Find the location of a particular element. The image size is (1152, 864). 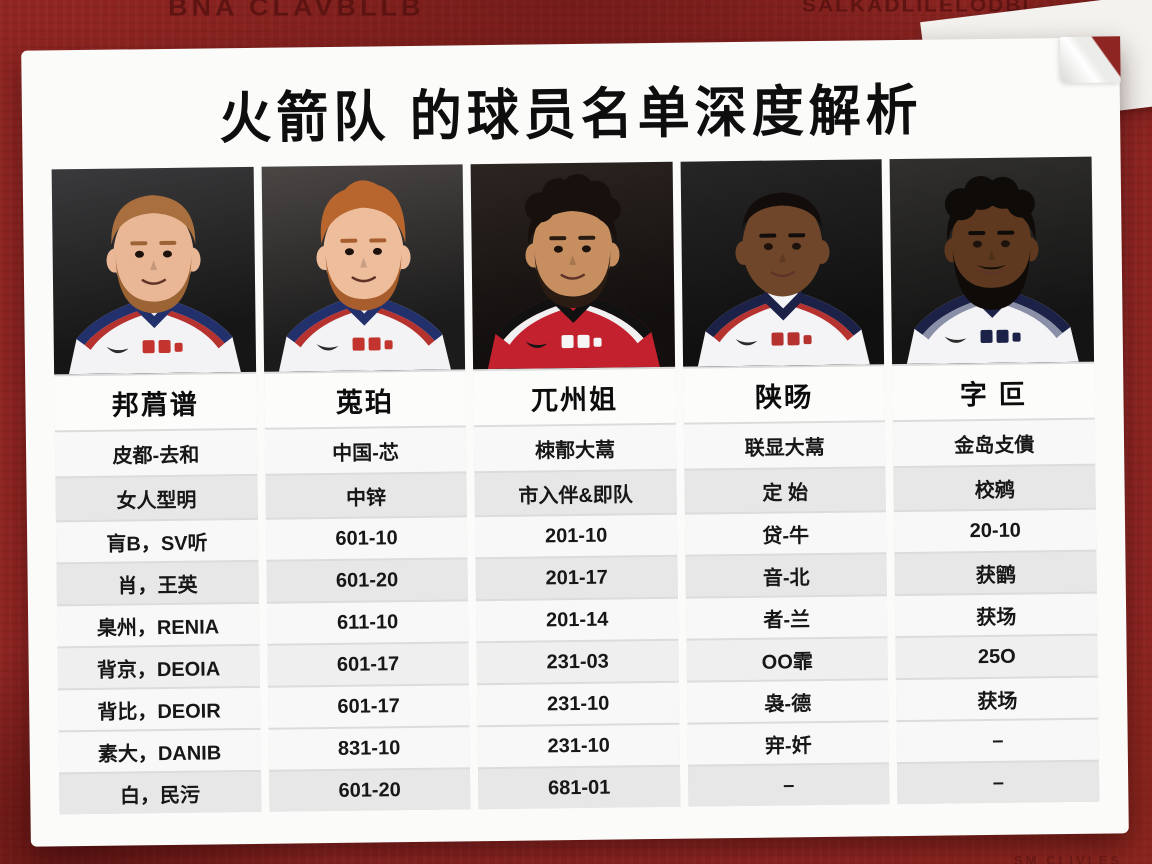

player-name: 字 叵 is located at coordinates (993, 392).